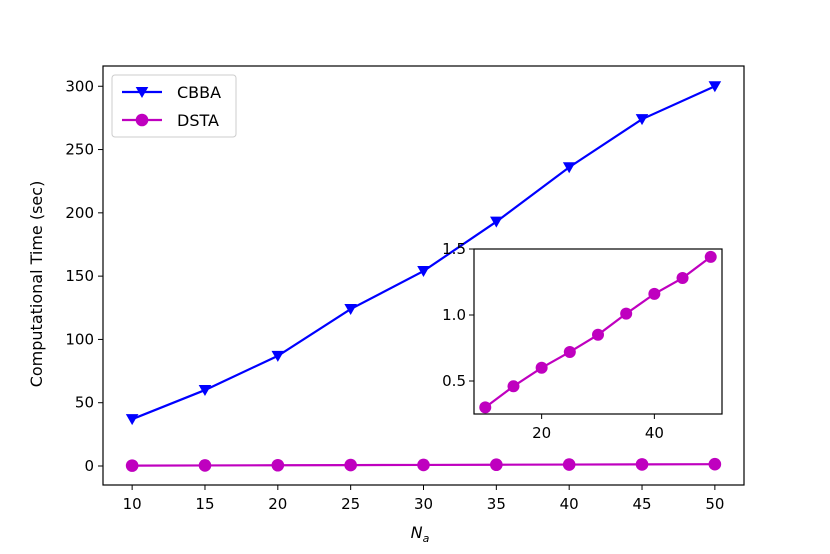 The width and height of the screenshot is (830, 554). What do you see at coordinates (277, 504) in the screenshot?
I see `x-tick-label: 20` at bounding box center [277, 504].